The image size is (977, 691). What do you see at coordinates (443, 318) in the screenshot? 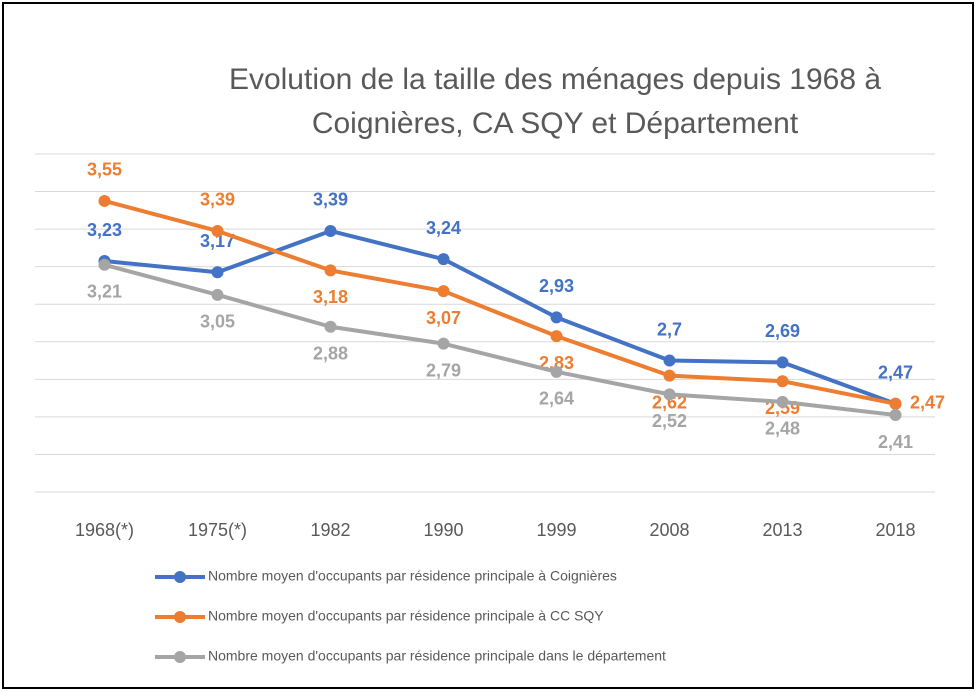
I see `data-label: 3,07` at bounding box center [443, 318].